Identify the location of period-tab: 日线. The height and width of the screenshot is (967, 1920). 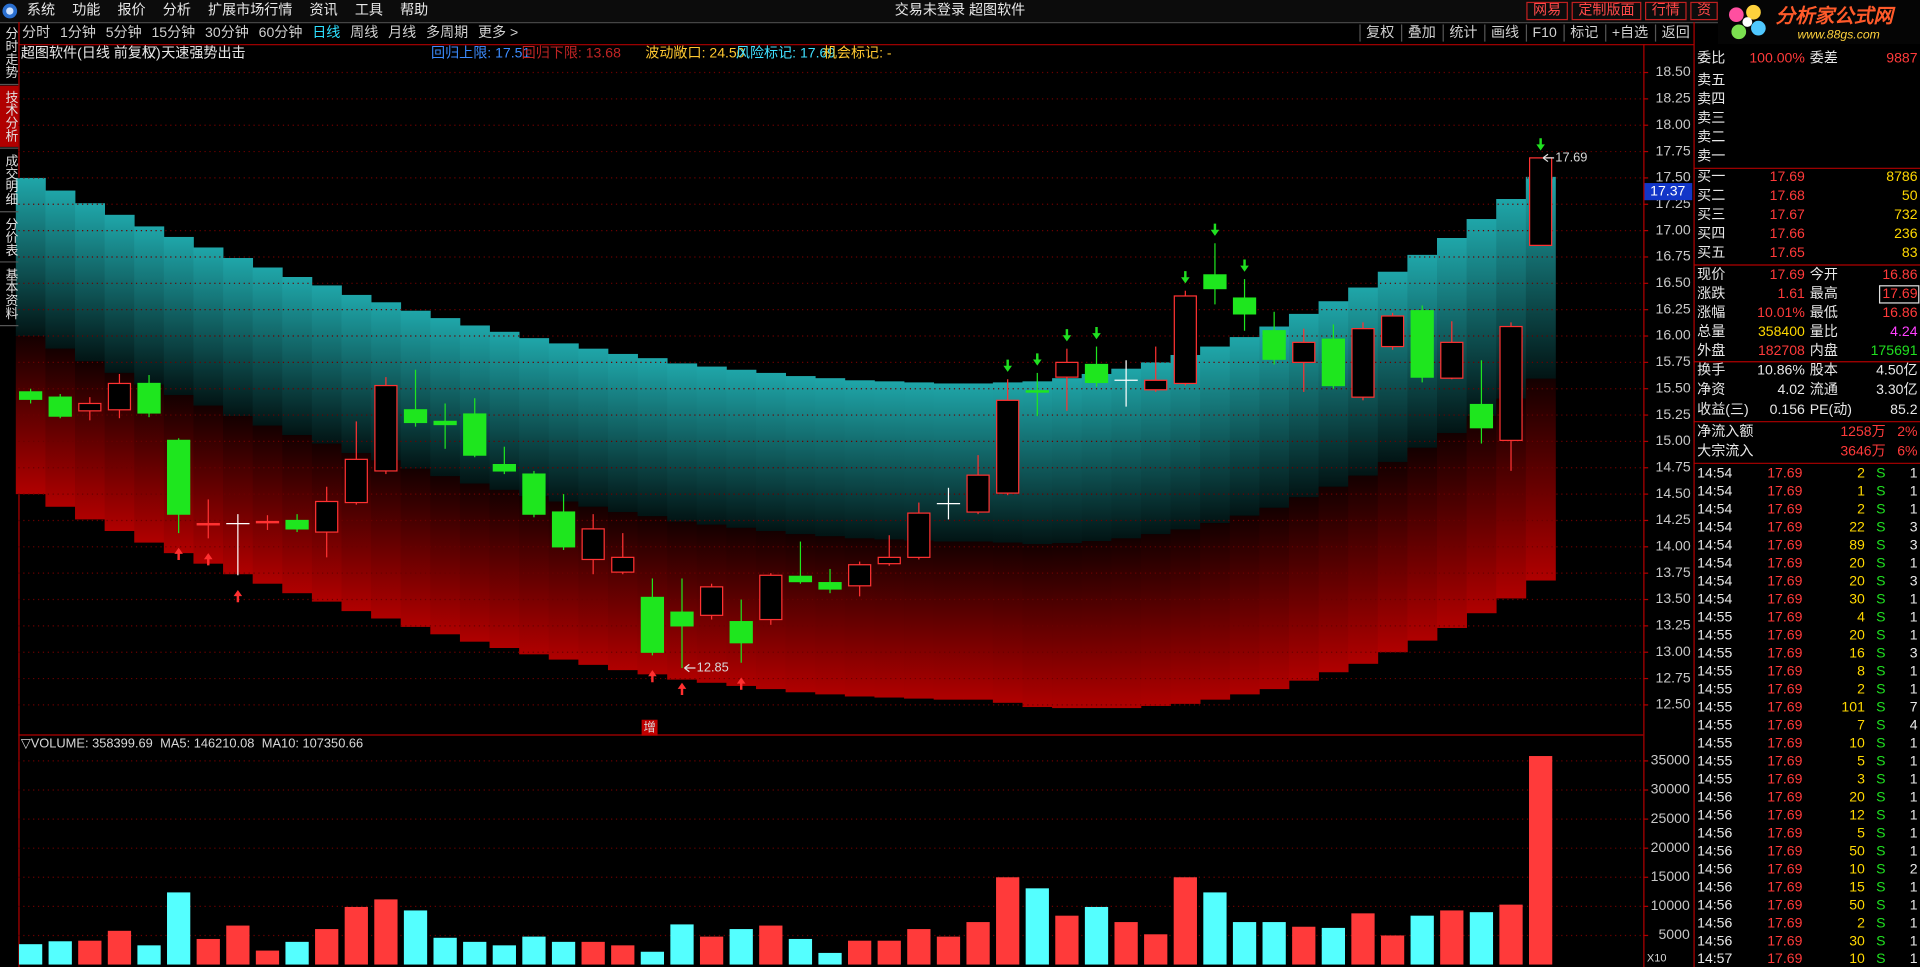
(326, 32).